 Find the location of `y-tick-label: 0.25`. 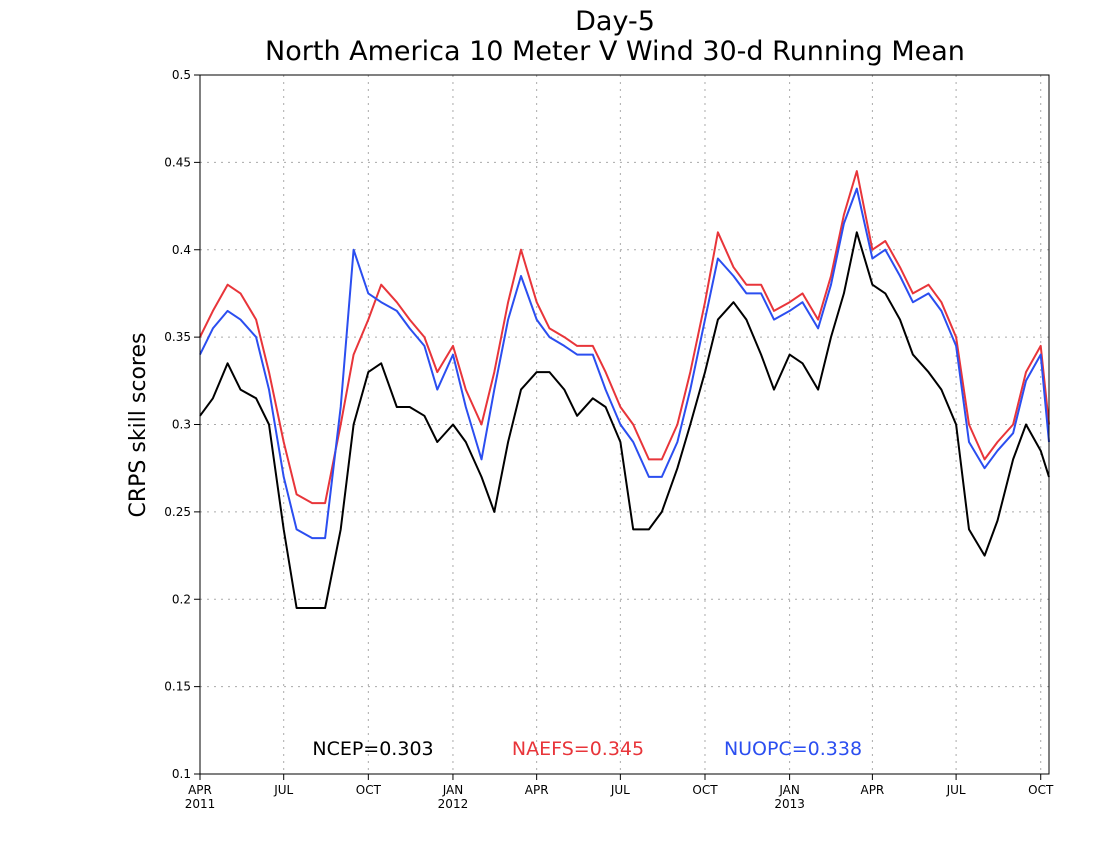

y-tick-label: 0.25 is located at coordinates (177, 512).